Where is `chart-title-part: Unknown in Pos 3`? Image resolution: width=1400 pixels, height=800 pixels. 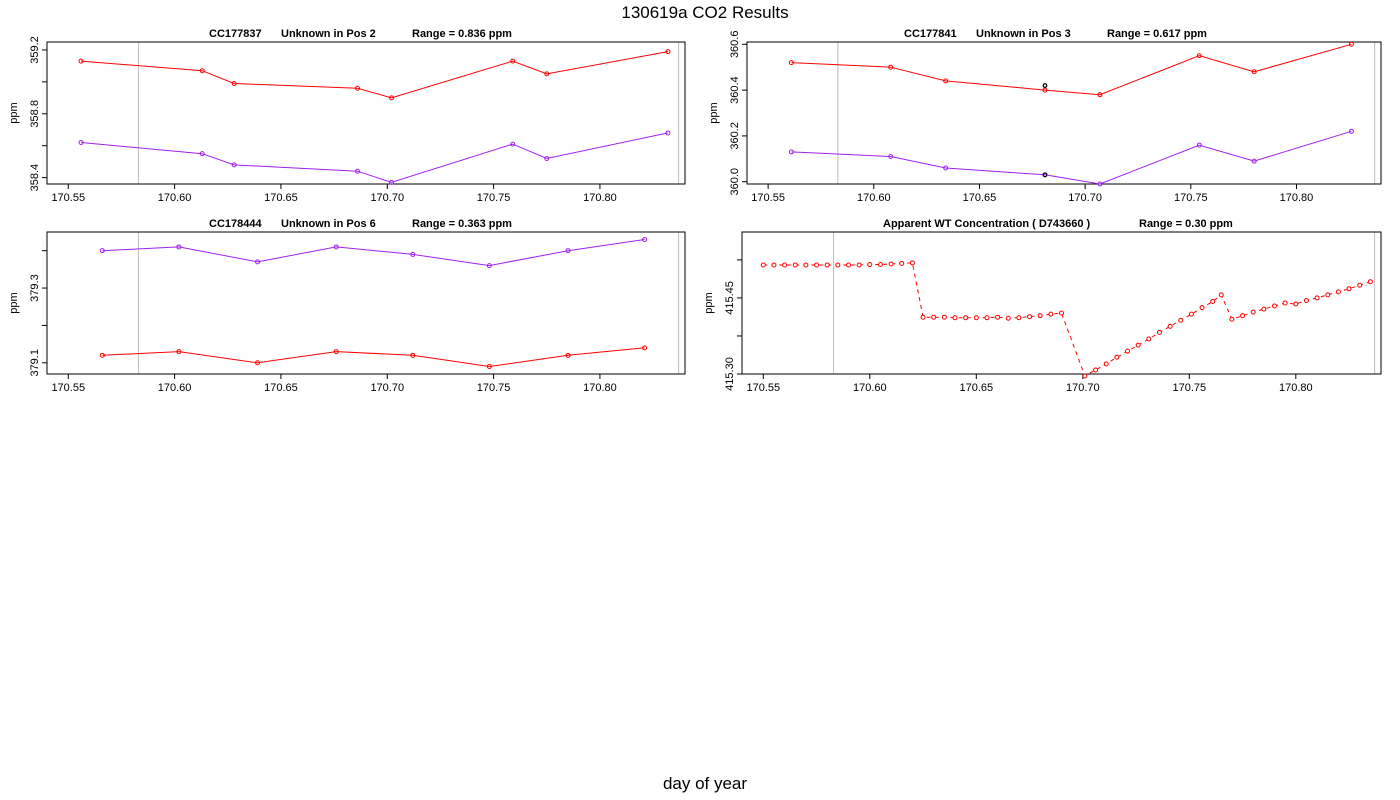 chart-title-part: Unknown in Pos 3 is located at coordinates (1023, 34).